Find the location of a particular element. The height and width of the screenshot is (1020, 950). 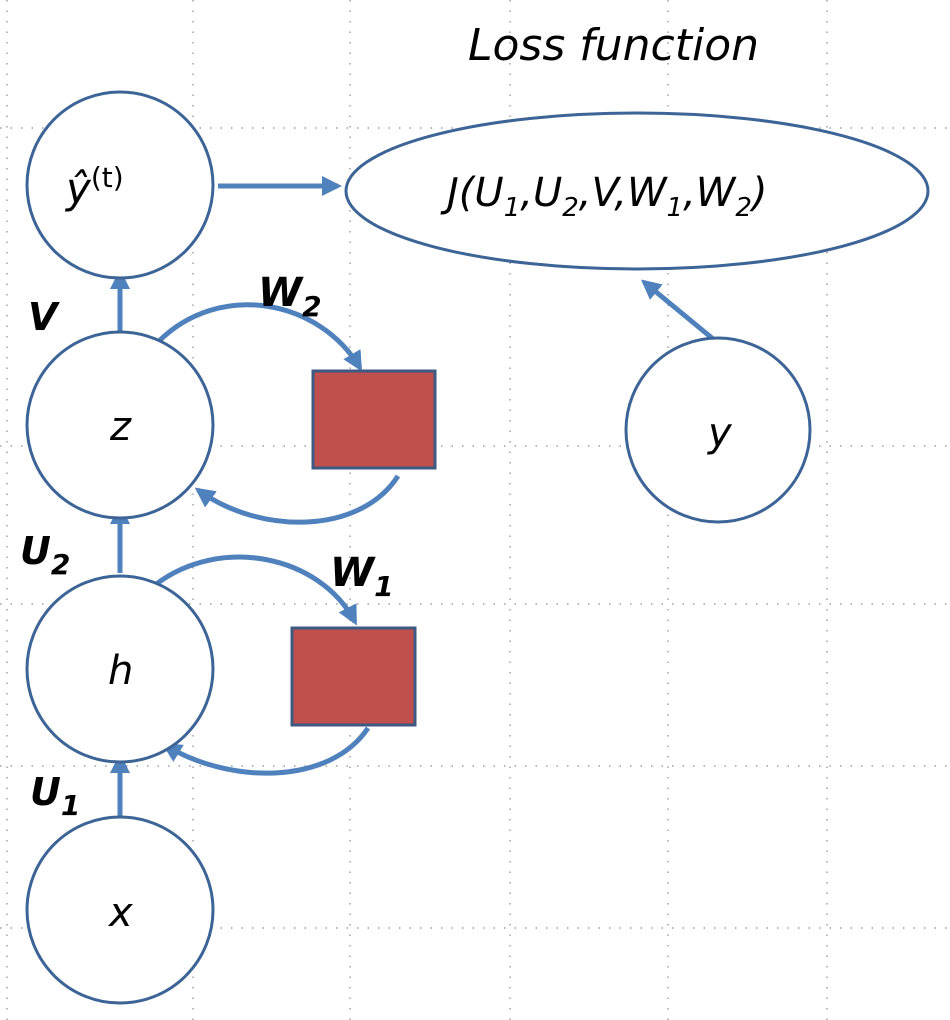

z-label: z is located at coordinates (120, 427).